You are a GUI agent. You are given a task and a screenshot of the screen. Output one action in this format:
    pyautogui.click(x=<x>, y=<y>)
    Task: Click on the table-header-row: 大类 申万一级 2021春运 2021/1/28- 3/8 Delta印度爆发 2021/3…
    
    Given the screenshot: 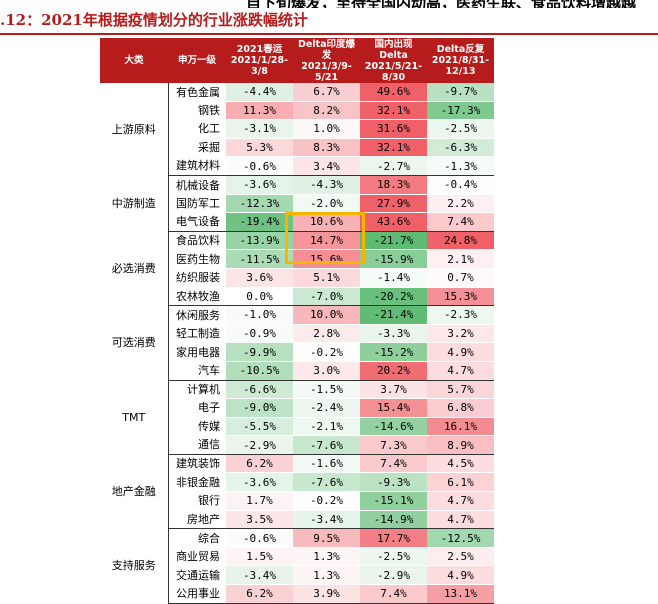 What is the action you would take?
    pyautogui.click(x=297, y=60)
    